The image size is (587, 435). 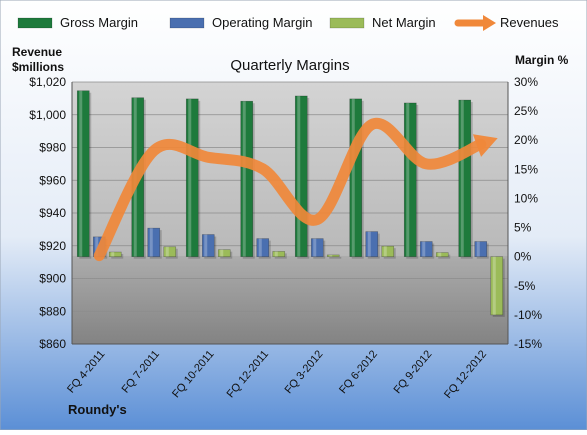 What do you see at coordinates (37, 52) in the screenshot?
I see `left-axis-label-line1: Revenue` at bounding box center [37, 52].